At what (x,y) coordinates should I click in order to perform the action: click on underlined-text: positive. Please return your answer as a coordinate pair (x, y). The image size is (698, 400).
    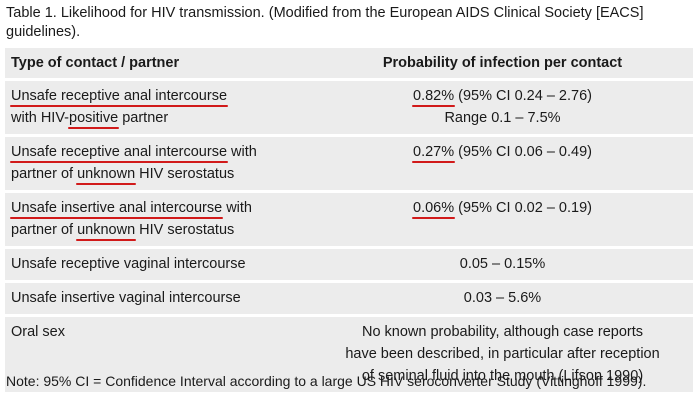
    Looking at the image, I should click on (94, 118).